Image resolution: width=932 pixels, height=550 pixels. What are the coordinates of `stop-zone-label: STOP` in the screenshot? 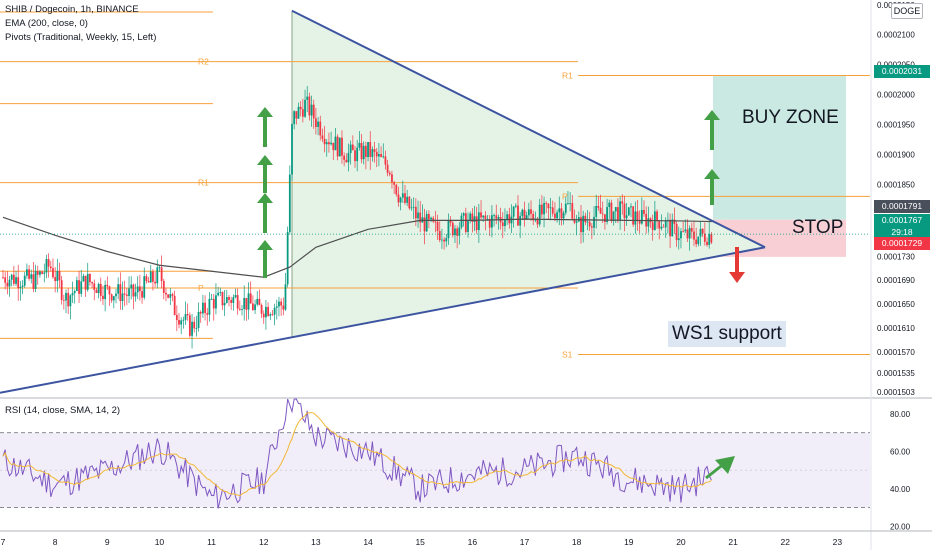 It's located at (818, 227).